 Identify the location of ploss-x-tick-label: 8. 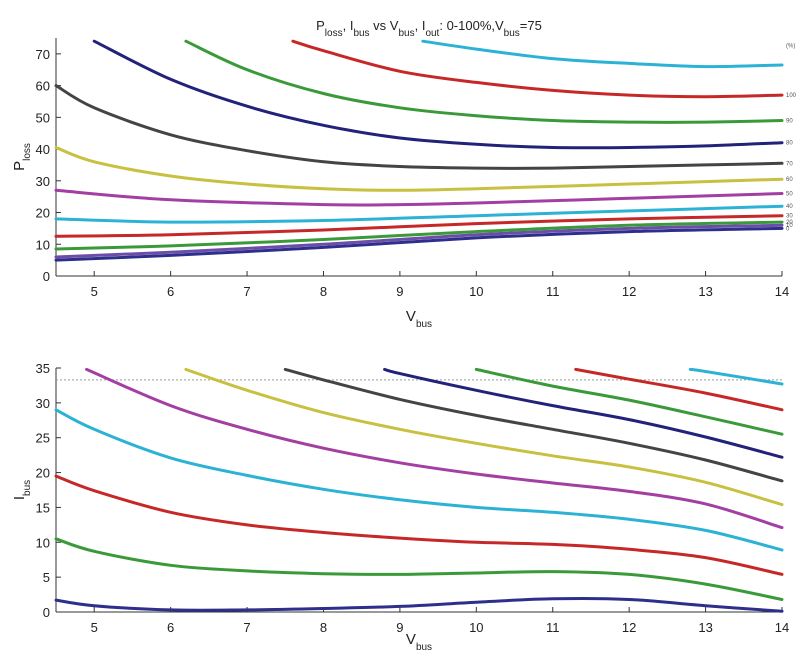
(323, 291).